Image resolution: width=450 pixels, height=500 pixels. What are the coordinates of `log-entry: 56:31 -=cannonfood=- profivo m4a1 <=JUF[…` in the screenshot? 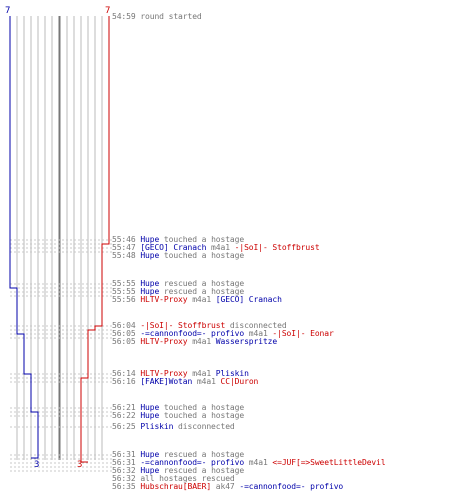 It's located at (249, 462).